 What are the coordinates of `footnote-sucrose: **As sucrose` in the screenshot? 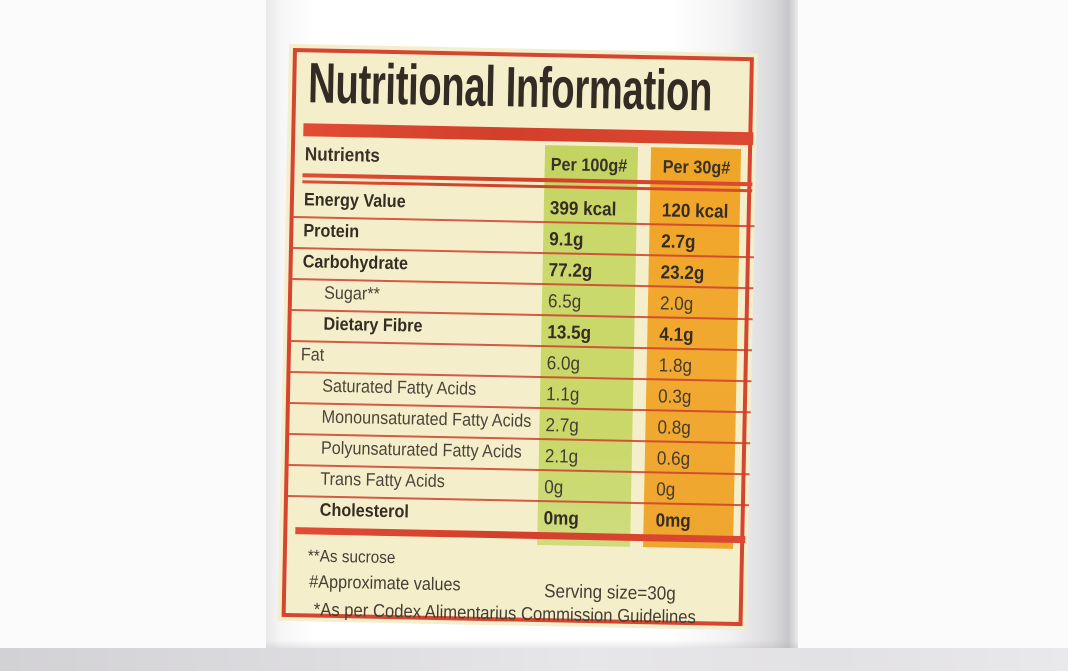 It's located at (351, 557).